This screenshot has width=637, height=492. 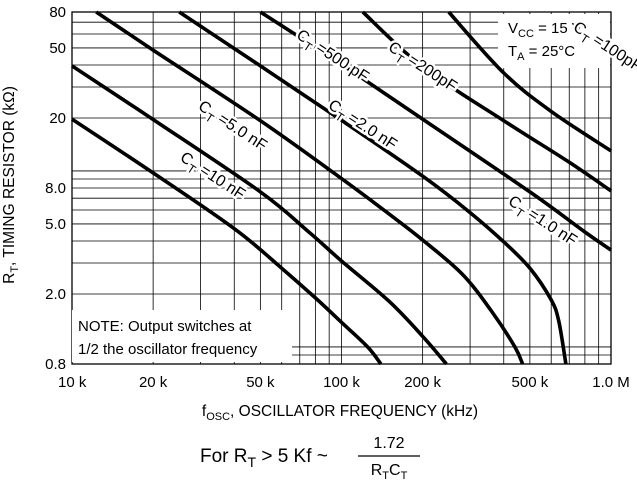 What do you see at coordinates (55, 224) in the screenshot?
I see `y-tick-label: 5.0` at bounding box center [55, 224].